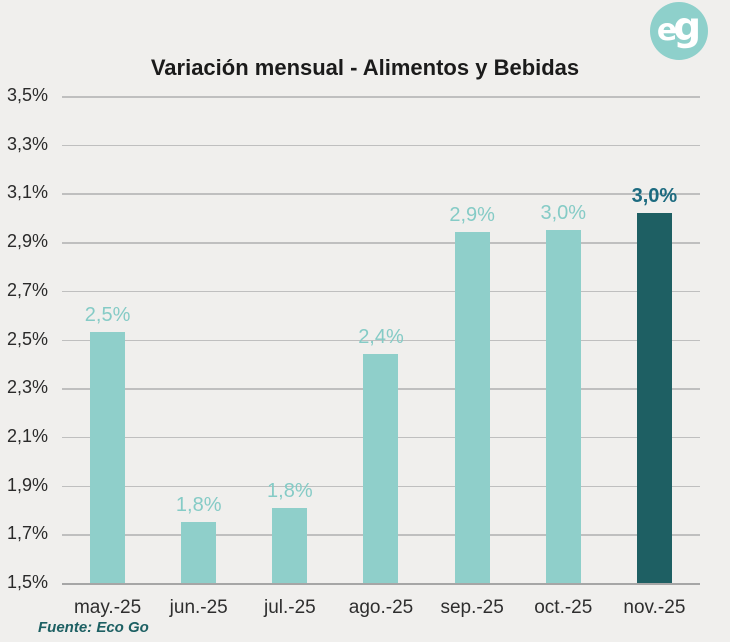 The height and width of the screenshot is (642, 730). I want to click on bar-may.-25, so click(108, 457).